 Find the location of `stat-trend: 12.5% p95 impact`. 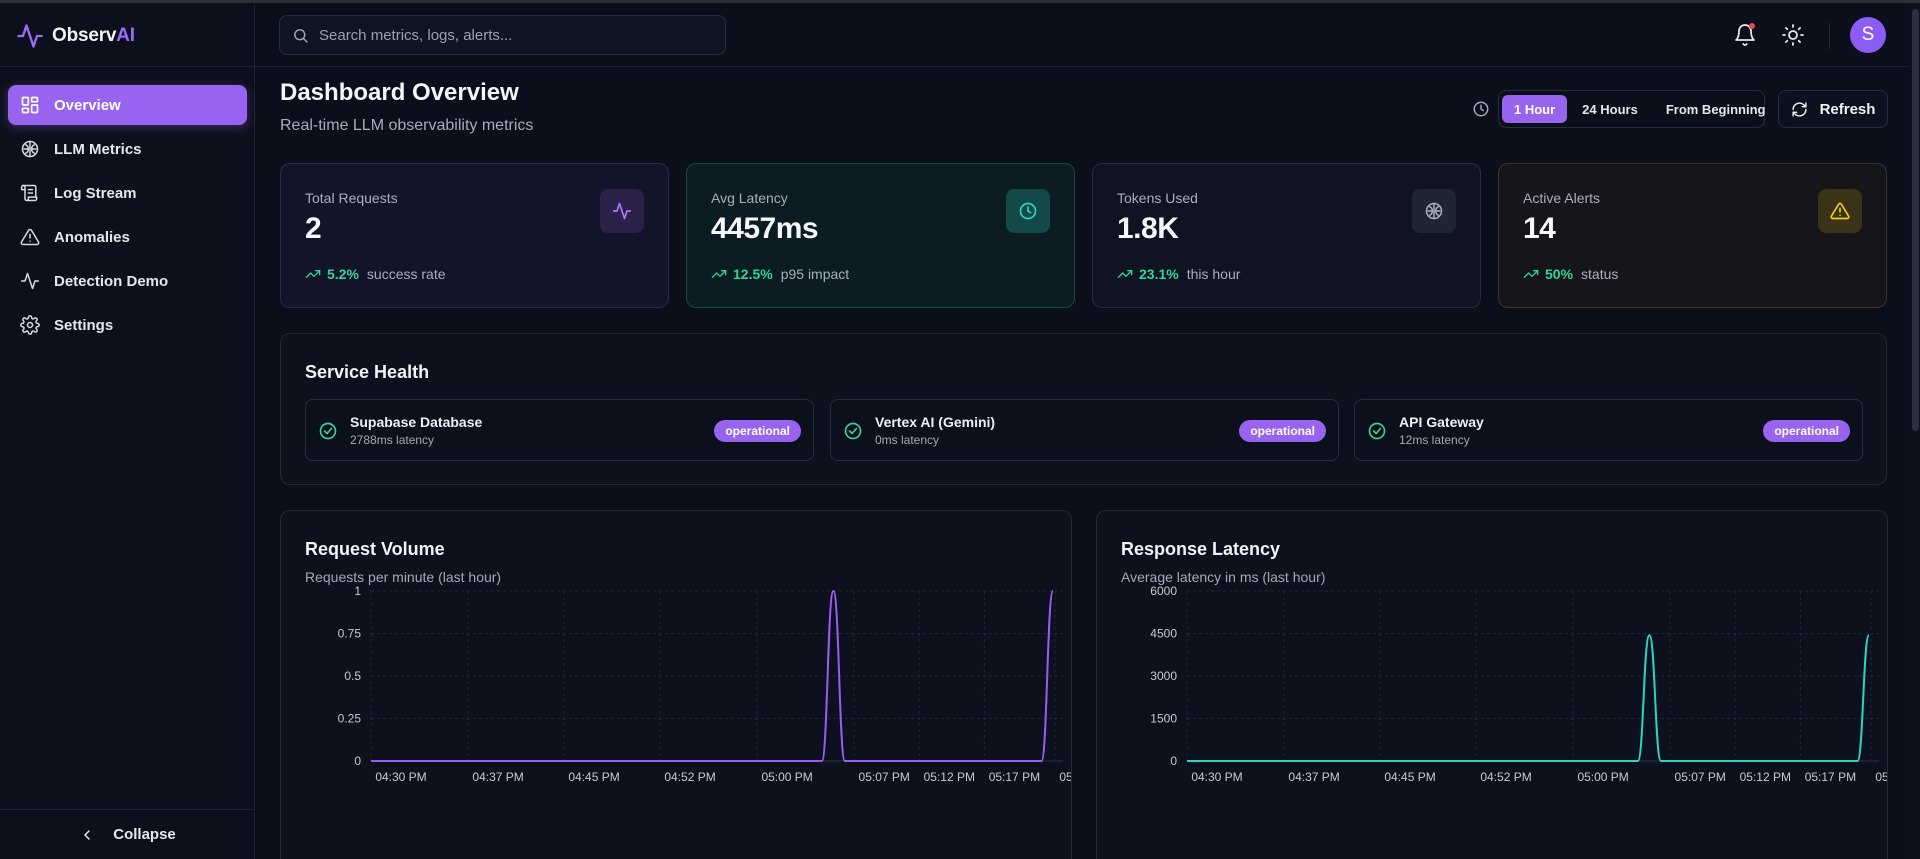

stat-trend: 12.5% p95 impact is located at coordinates (780, 274).